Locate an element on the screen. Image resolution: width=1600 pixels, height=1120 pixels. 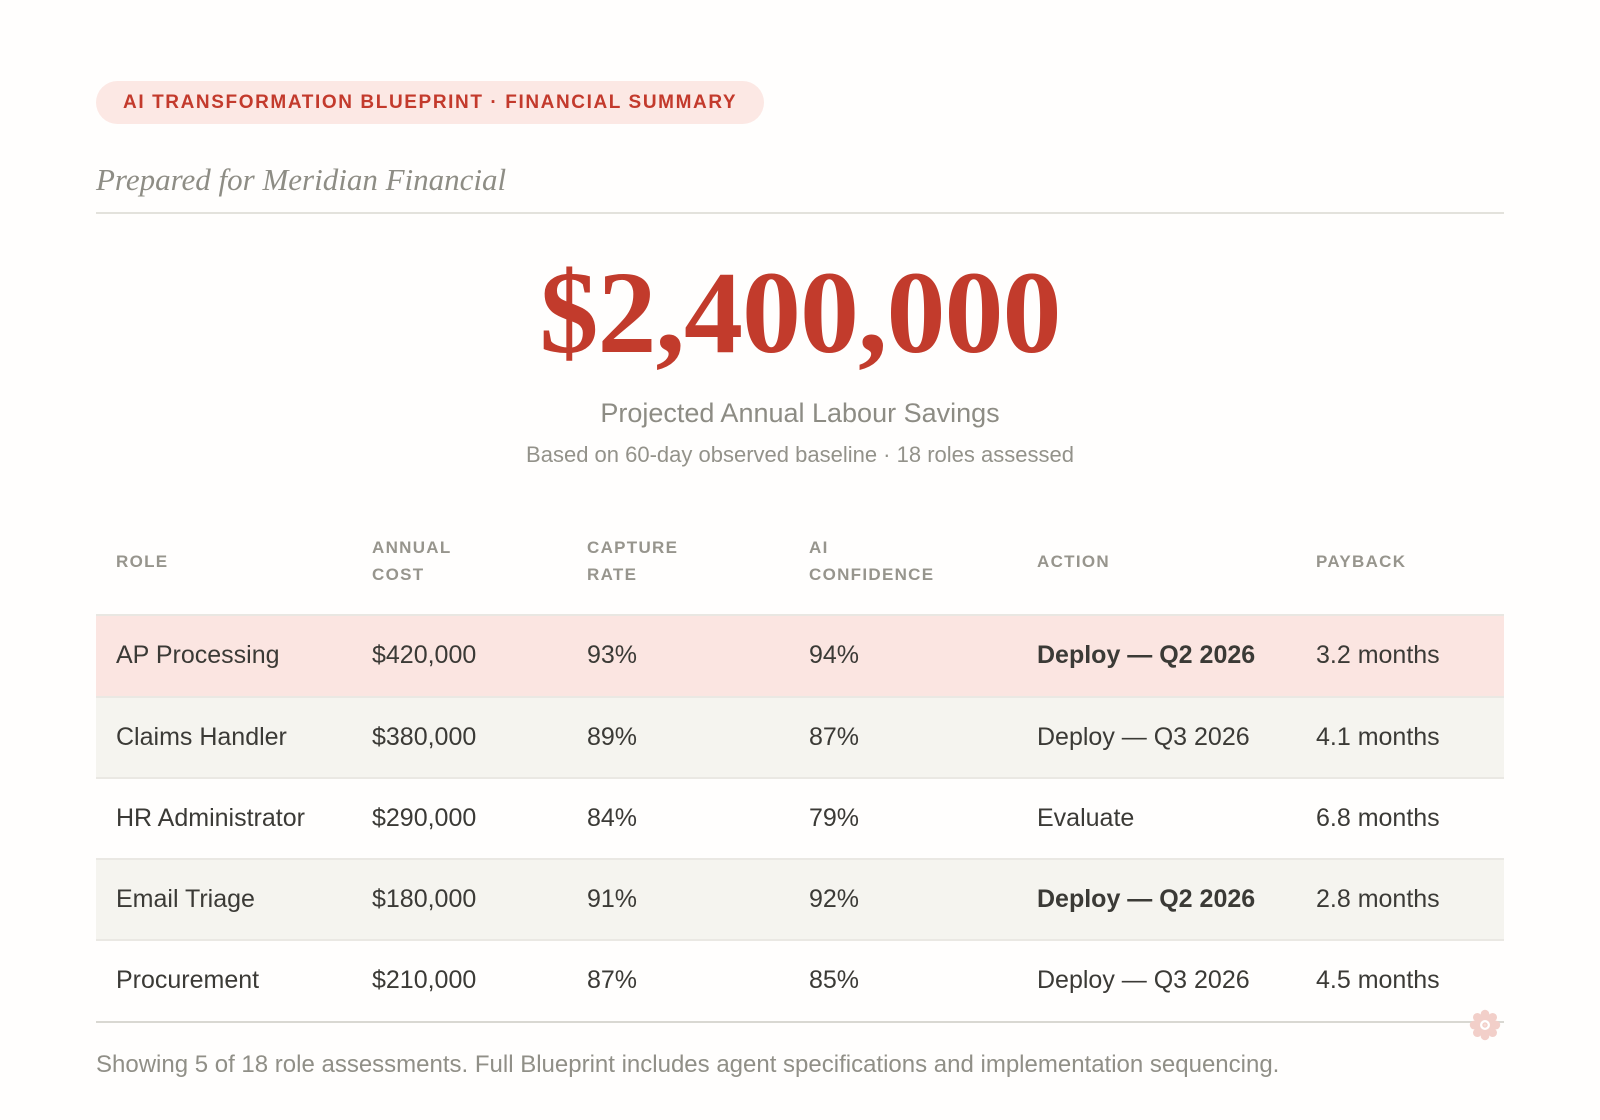
cell-capture_rate: 87% is located at coordinates (612, 980).